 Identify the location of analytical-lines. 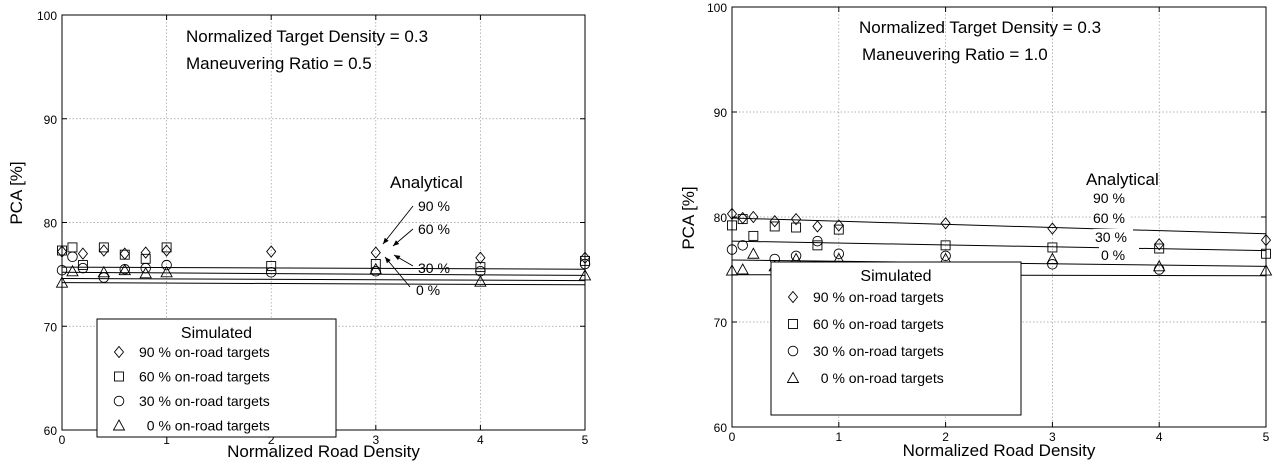
(323, 276).